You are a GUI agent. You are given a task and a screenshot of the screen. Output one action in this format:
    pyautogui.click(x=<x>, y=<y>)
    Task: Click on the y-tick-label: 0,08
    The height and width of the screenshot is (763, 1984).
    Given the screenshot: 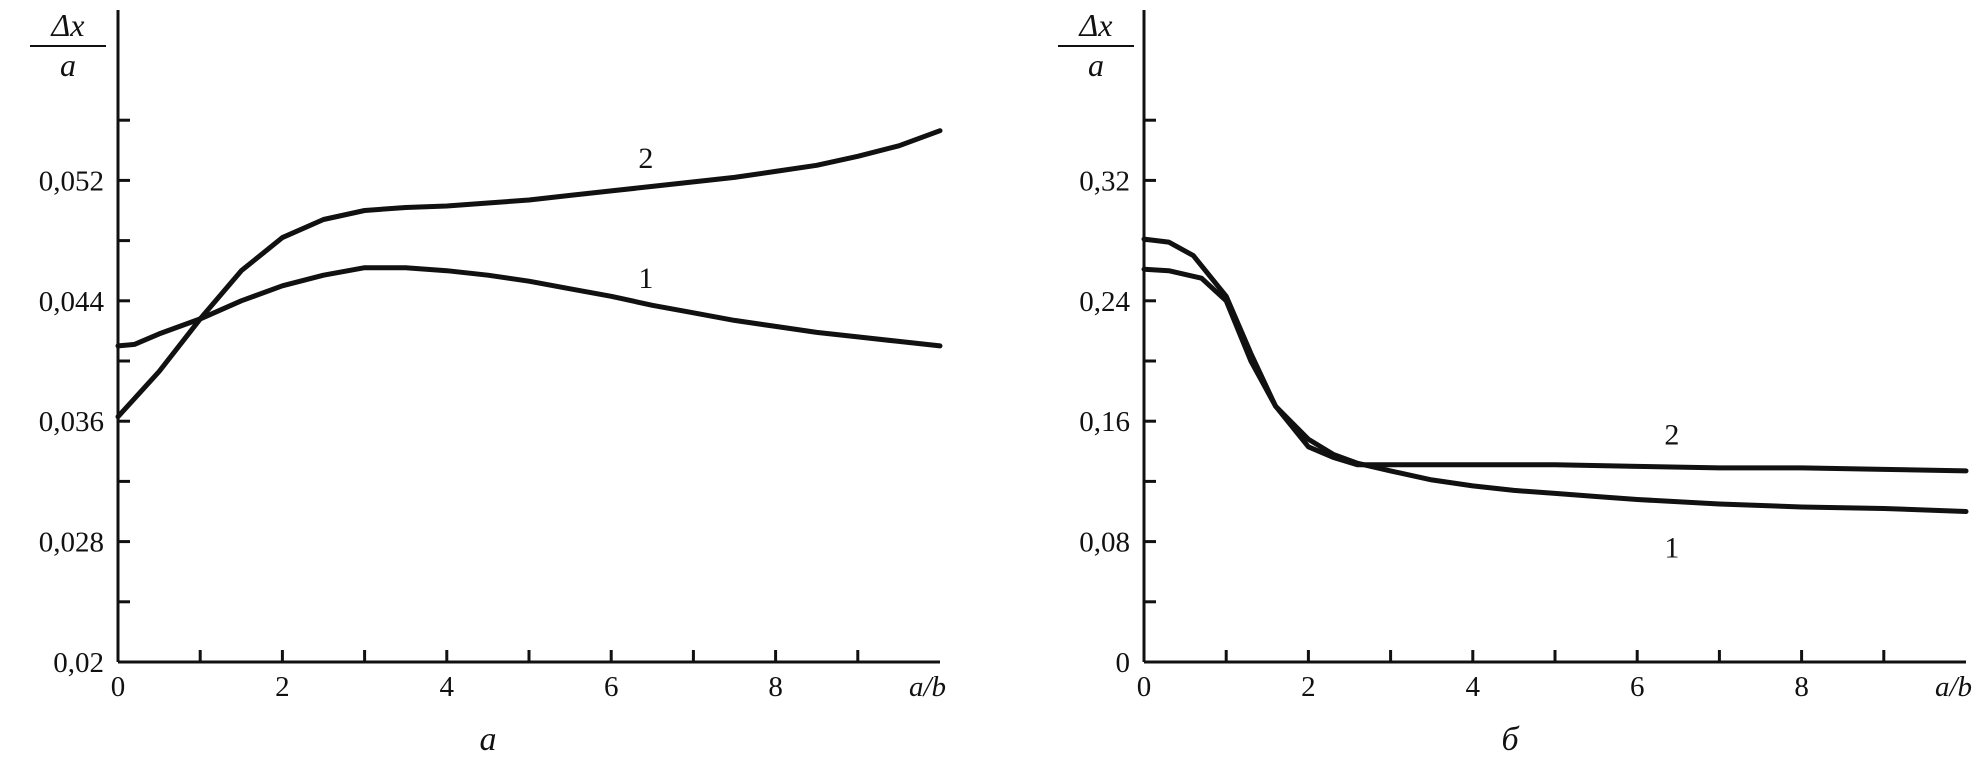 What is the action you would take?
    pyautogui.click(x=1104, y=543)
    